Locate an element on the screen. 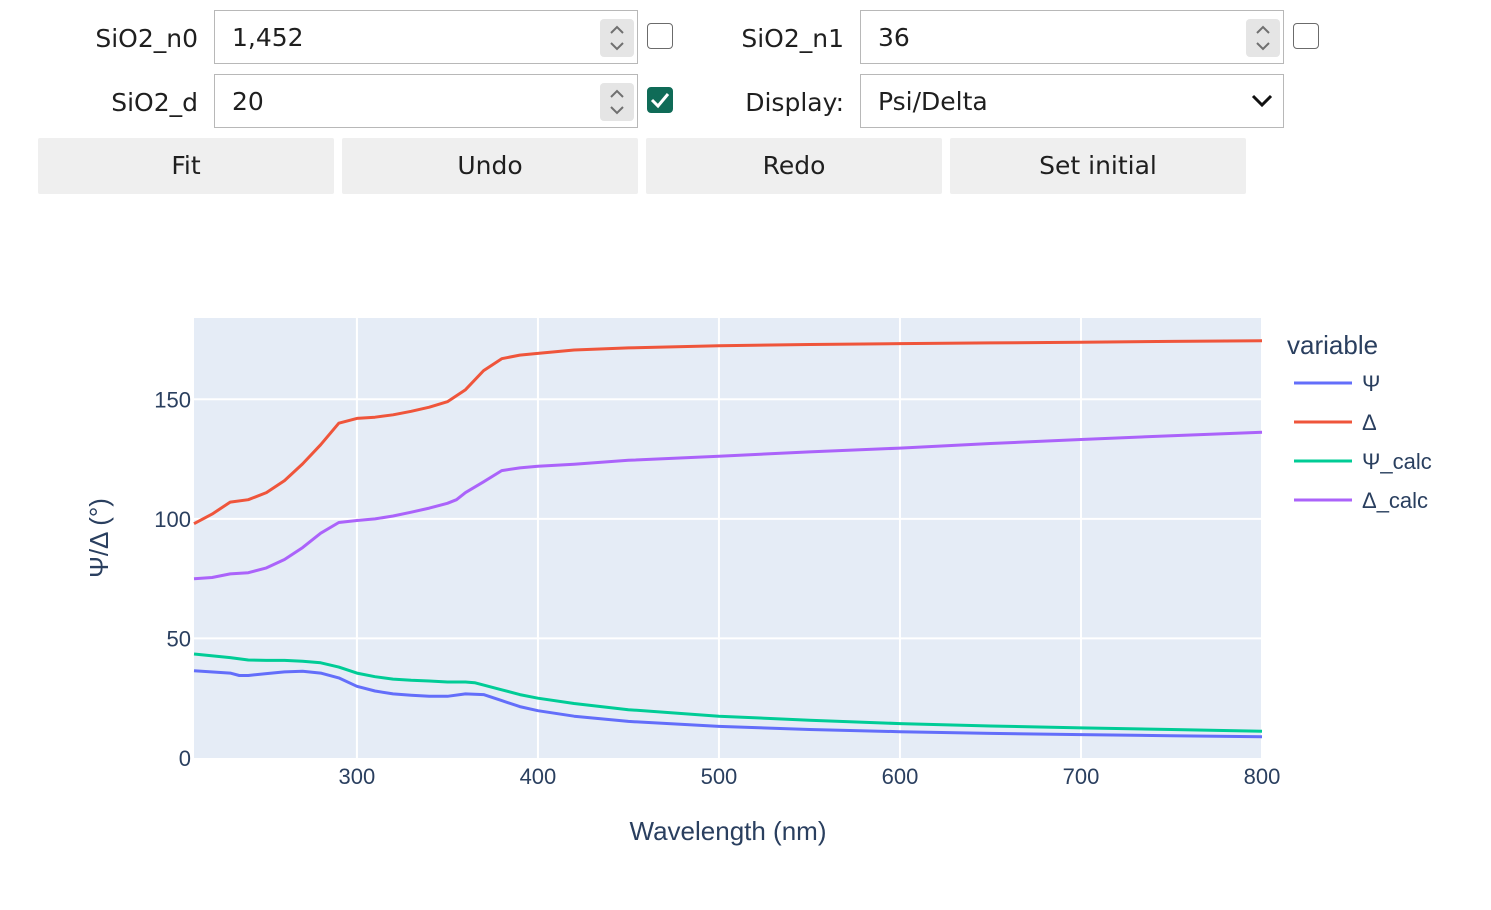  display-select: Psi/Delta is located at coordinates (1072, 101).